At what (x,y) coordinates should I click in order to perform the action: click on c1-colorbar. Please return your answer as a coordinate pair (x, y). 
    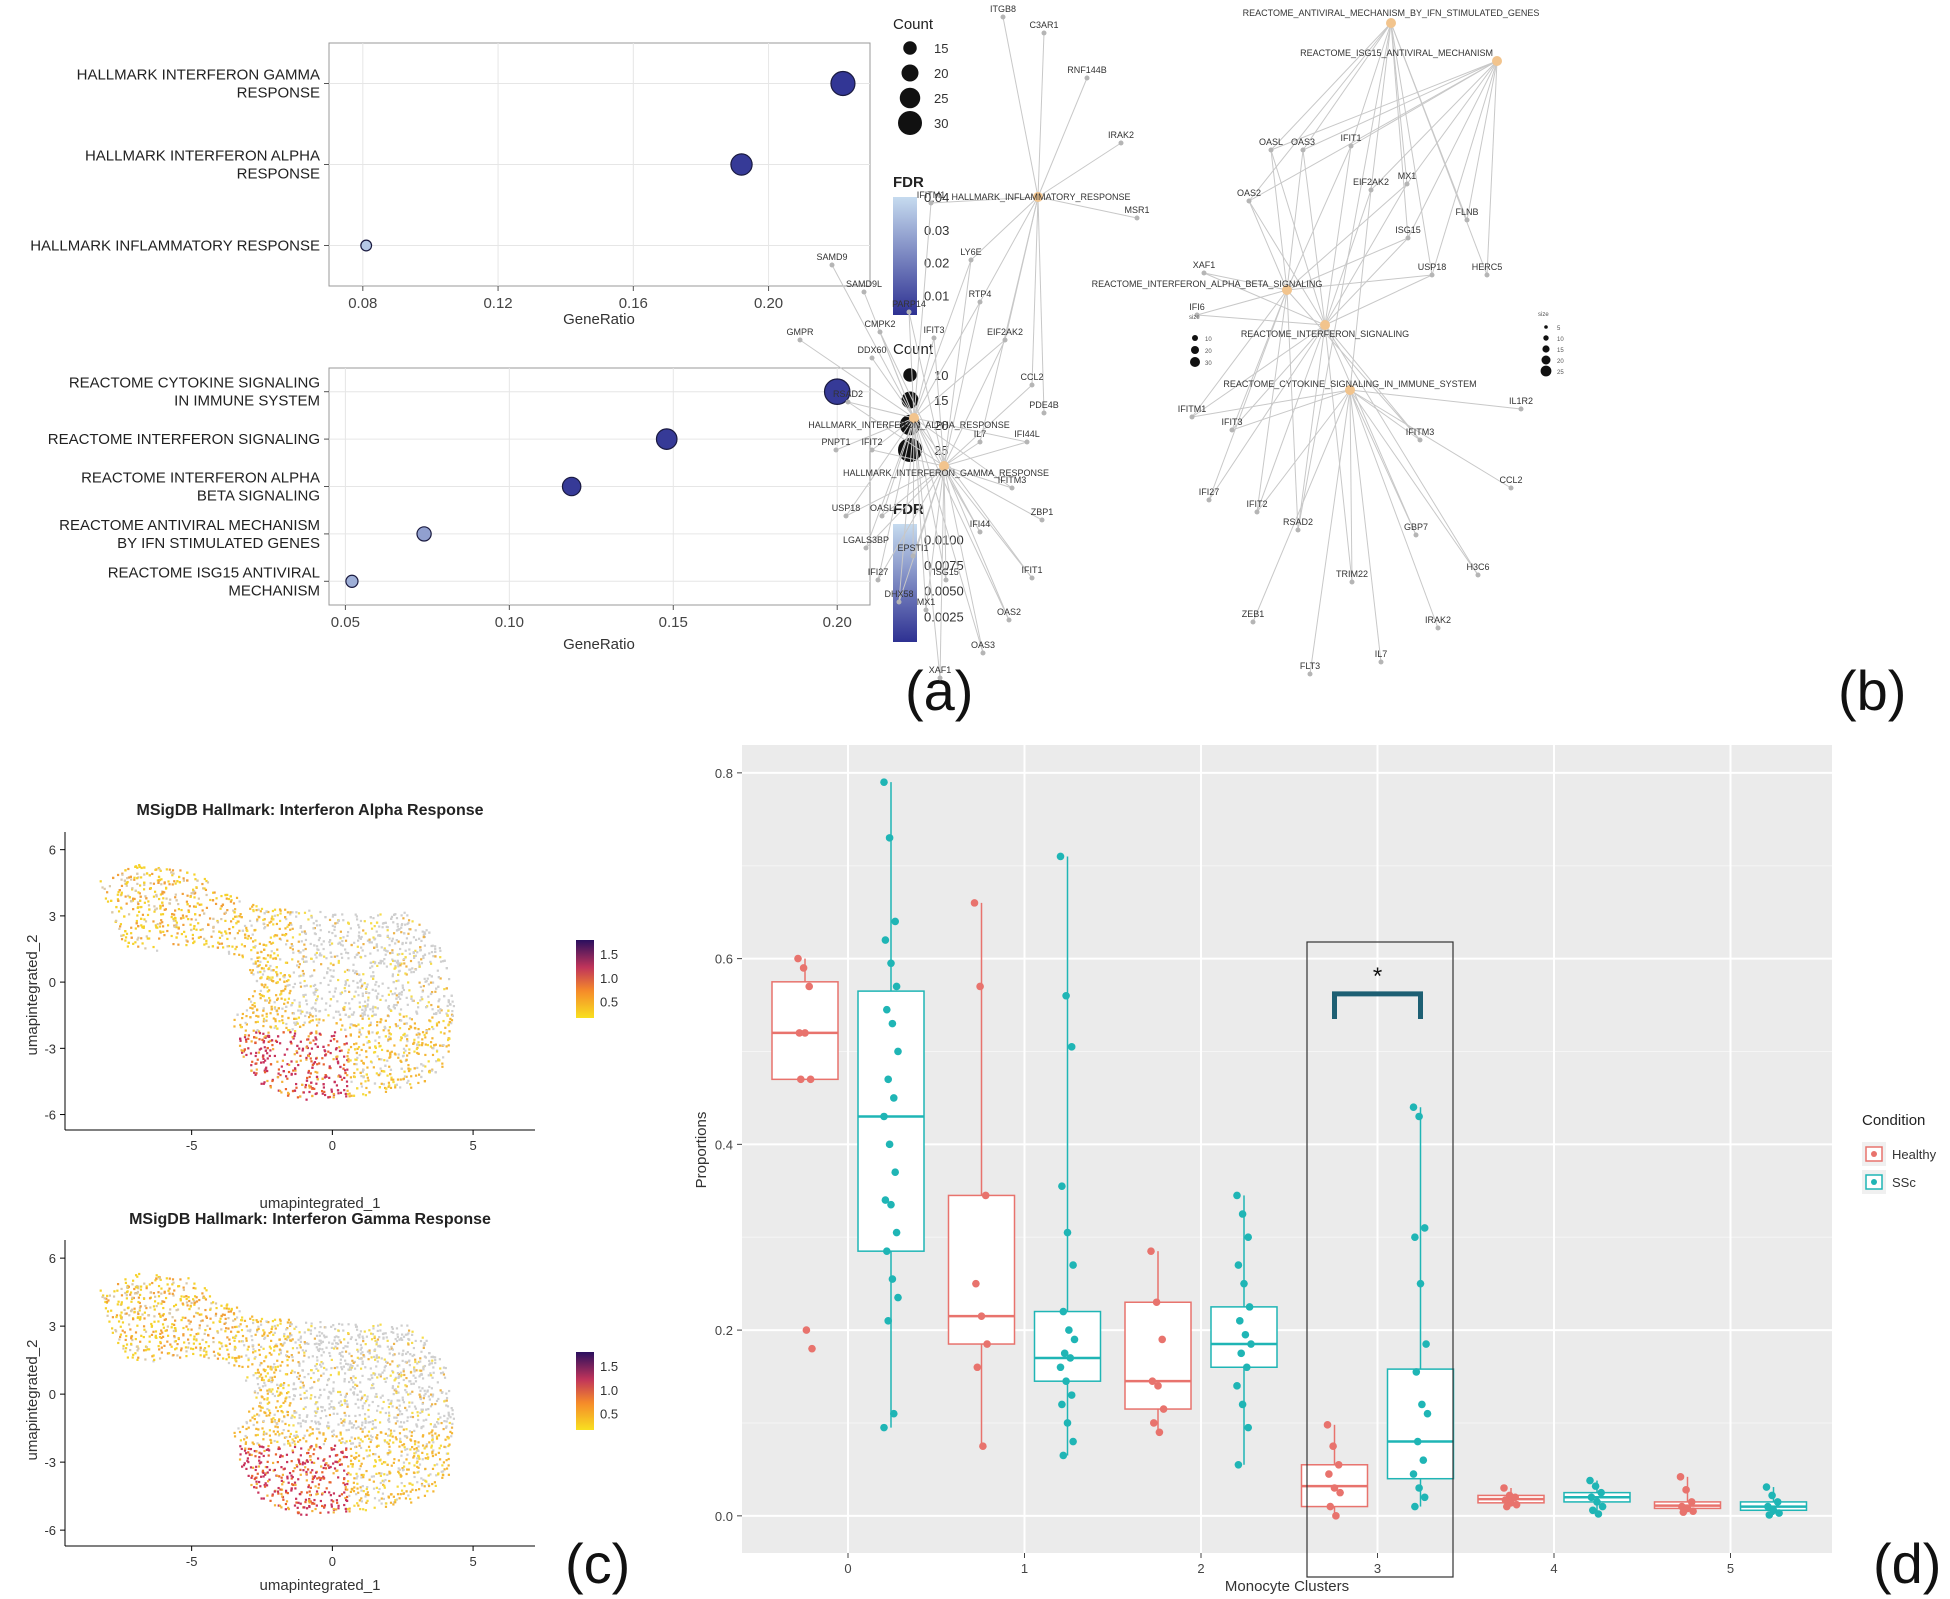
    Looking at the image, I should click on (585, 979).